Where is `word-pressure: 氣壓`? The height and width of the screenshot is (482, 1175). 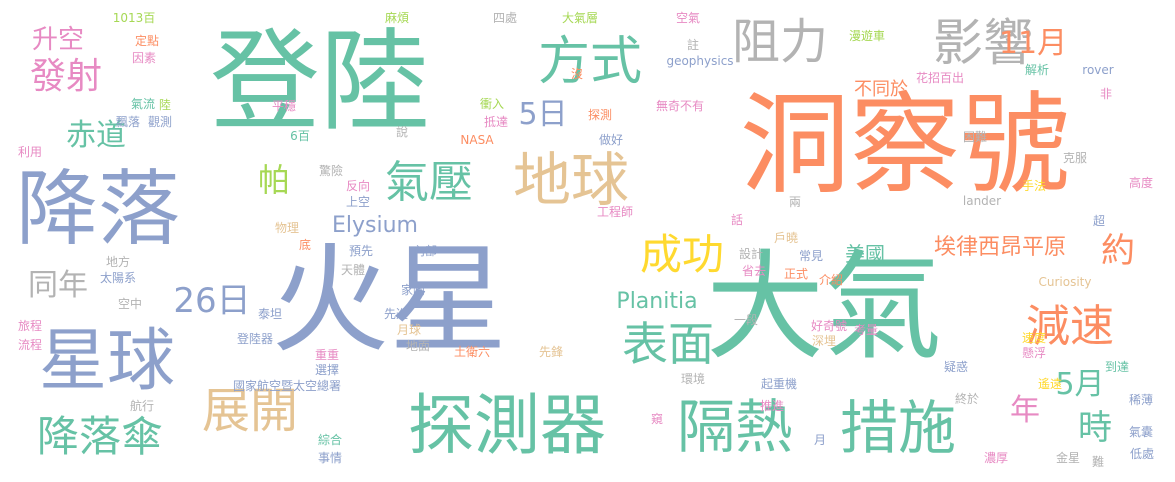
word-pressure: 氣壓 is located at coordinates (429, 182).